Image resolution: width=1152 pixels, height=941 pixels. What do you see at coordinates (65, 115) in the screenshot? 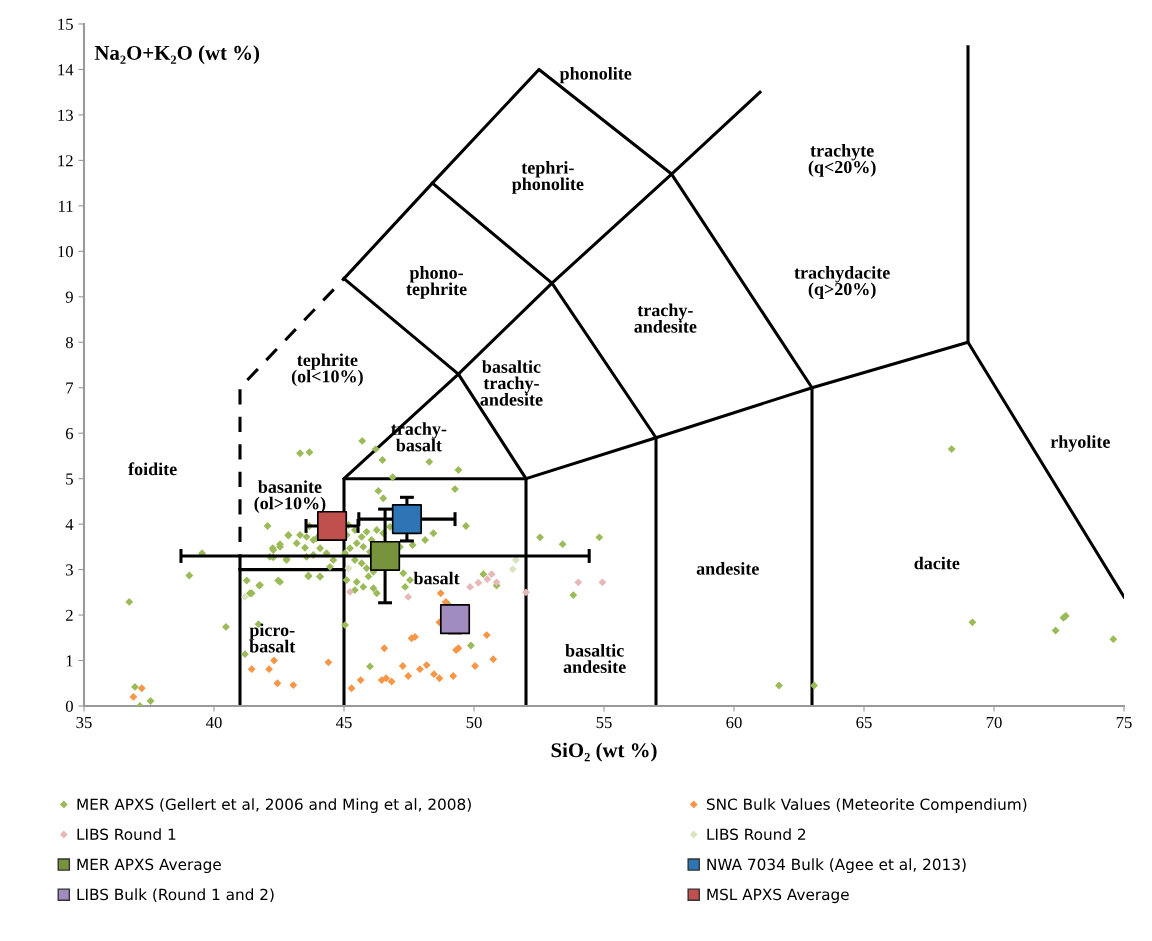
I see `y-tick-label: 13` at bounding box center [65, 115].